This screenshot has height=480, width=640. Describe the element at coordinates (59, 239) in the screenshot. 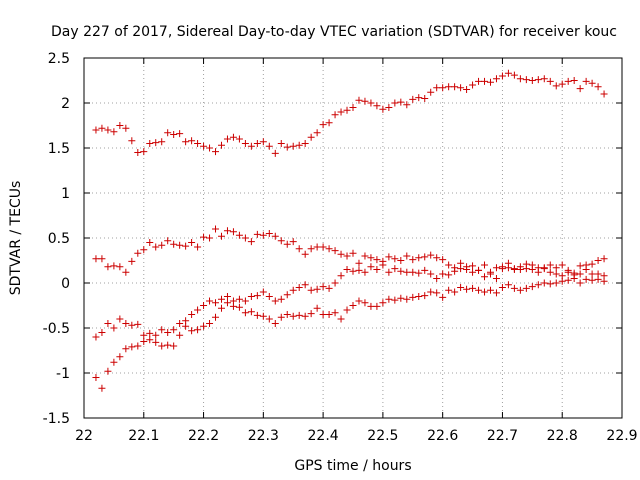

I see `y-tick-label: 0.5` at that location.